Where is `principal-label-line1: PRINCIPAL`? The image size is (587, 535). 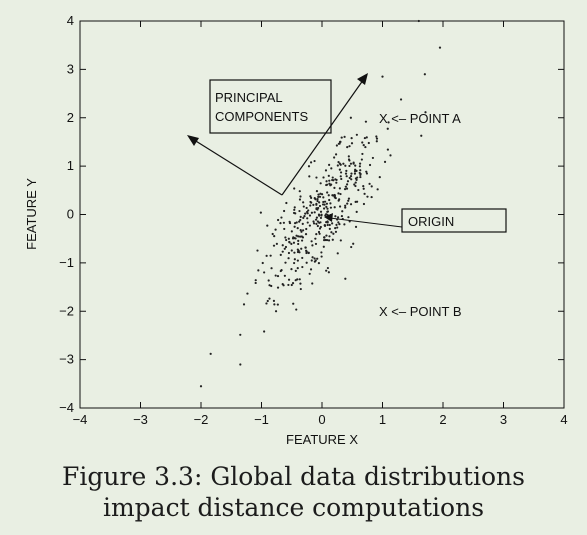 principal-label-line1: PRINCIPAL is located at coordinates (249, 97).